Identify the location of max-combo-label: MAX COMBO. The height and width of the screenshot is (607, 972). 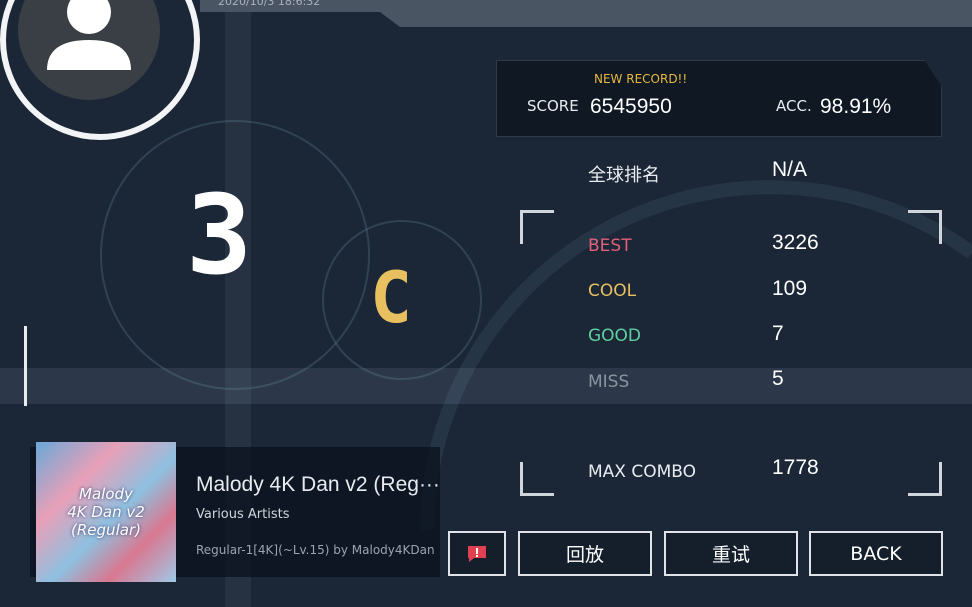
(642, 472).